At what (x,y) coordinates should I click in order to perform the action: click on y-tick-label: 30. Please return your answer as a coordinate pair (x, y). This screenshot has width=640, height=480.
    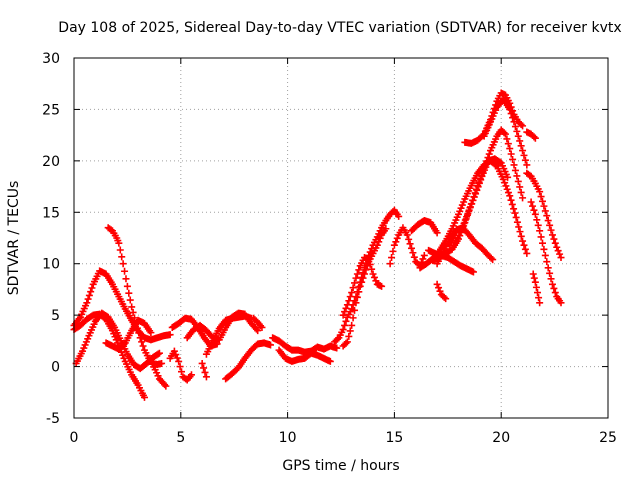
    Looking at the image, I should click on (51, 59).